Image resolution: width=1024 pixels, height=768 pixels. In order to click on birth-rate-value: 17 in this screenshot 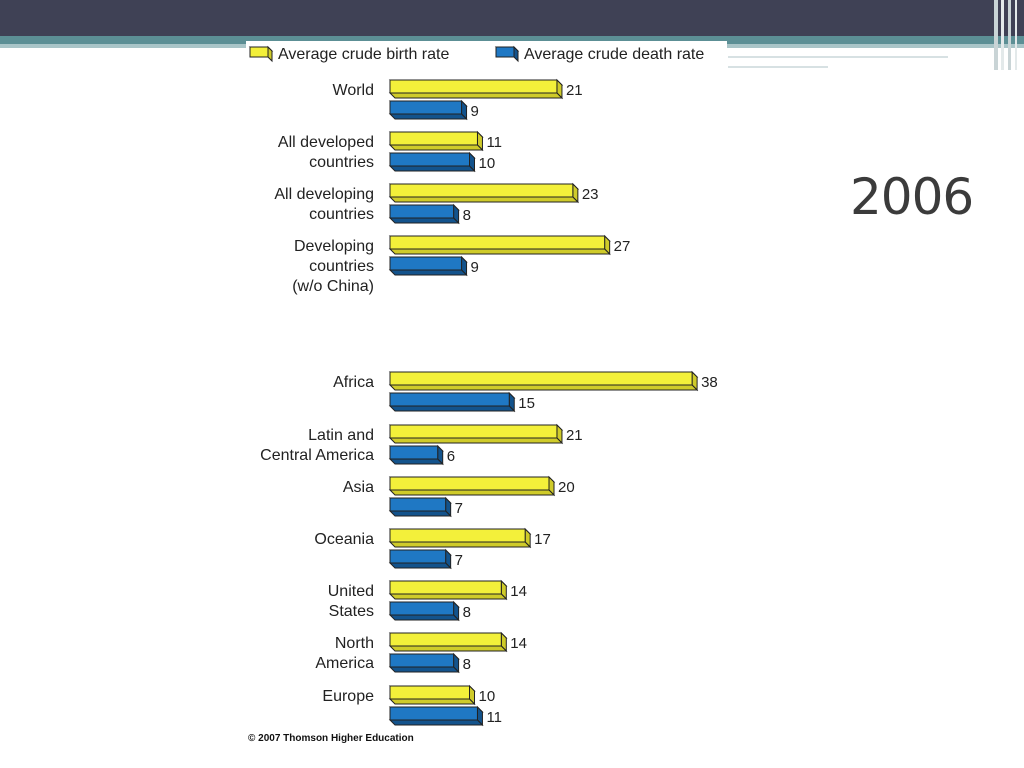, I will do `click(542, 539)`.